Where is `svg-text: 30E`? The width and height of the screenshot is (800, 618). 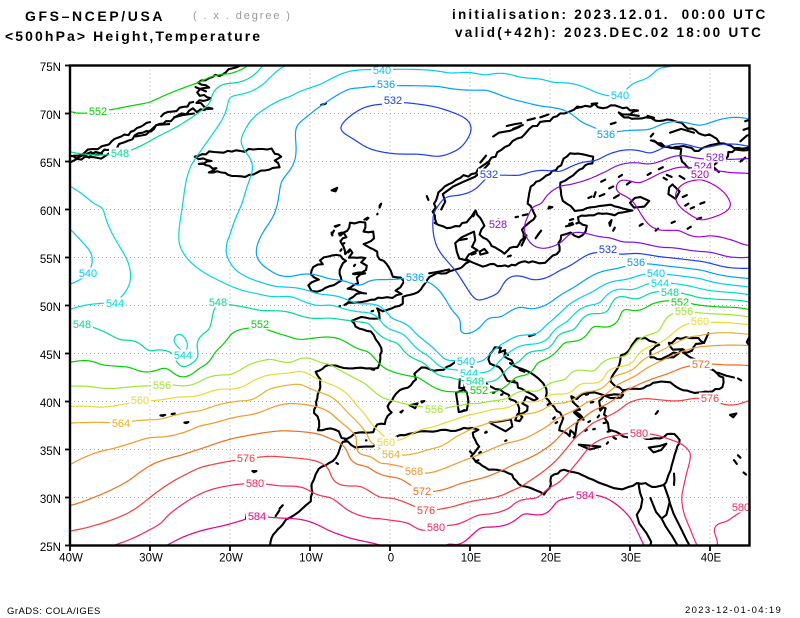 svg-text: 30E is located at coordinates (631, 559).